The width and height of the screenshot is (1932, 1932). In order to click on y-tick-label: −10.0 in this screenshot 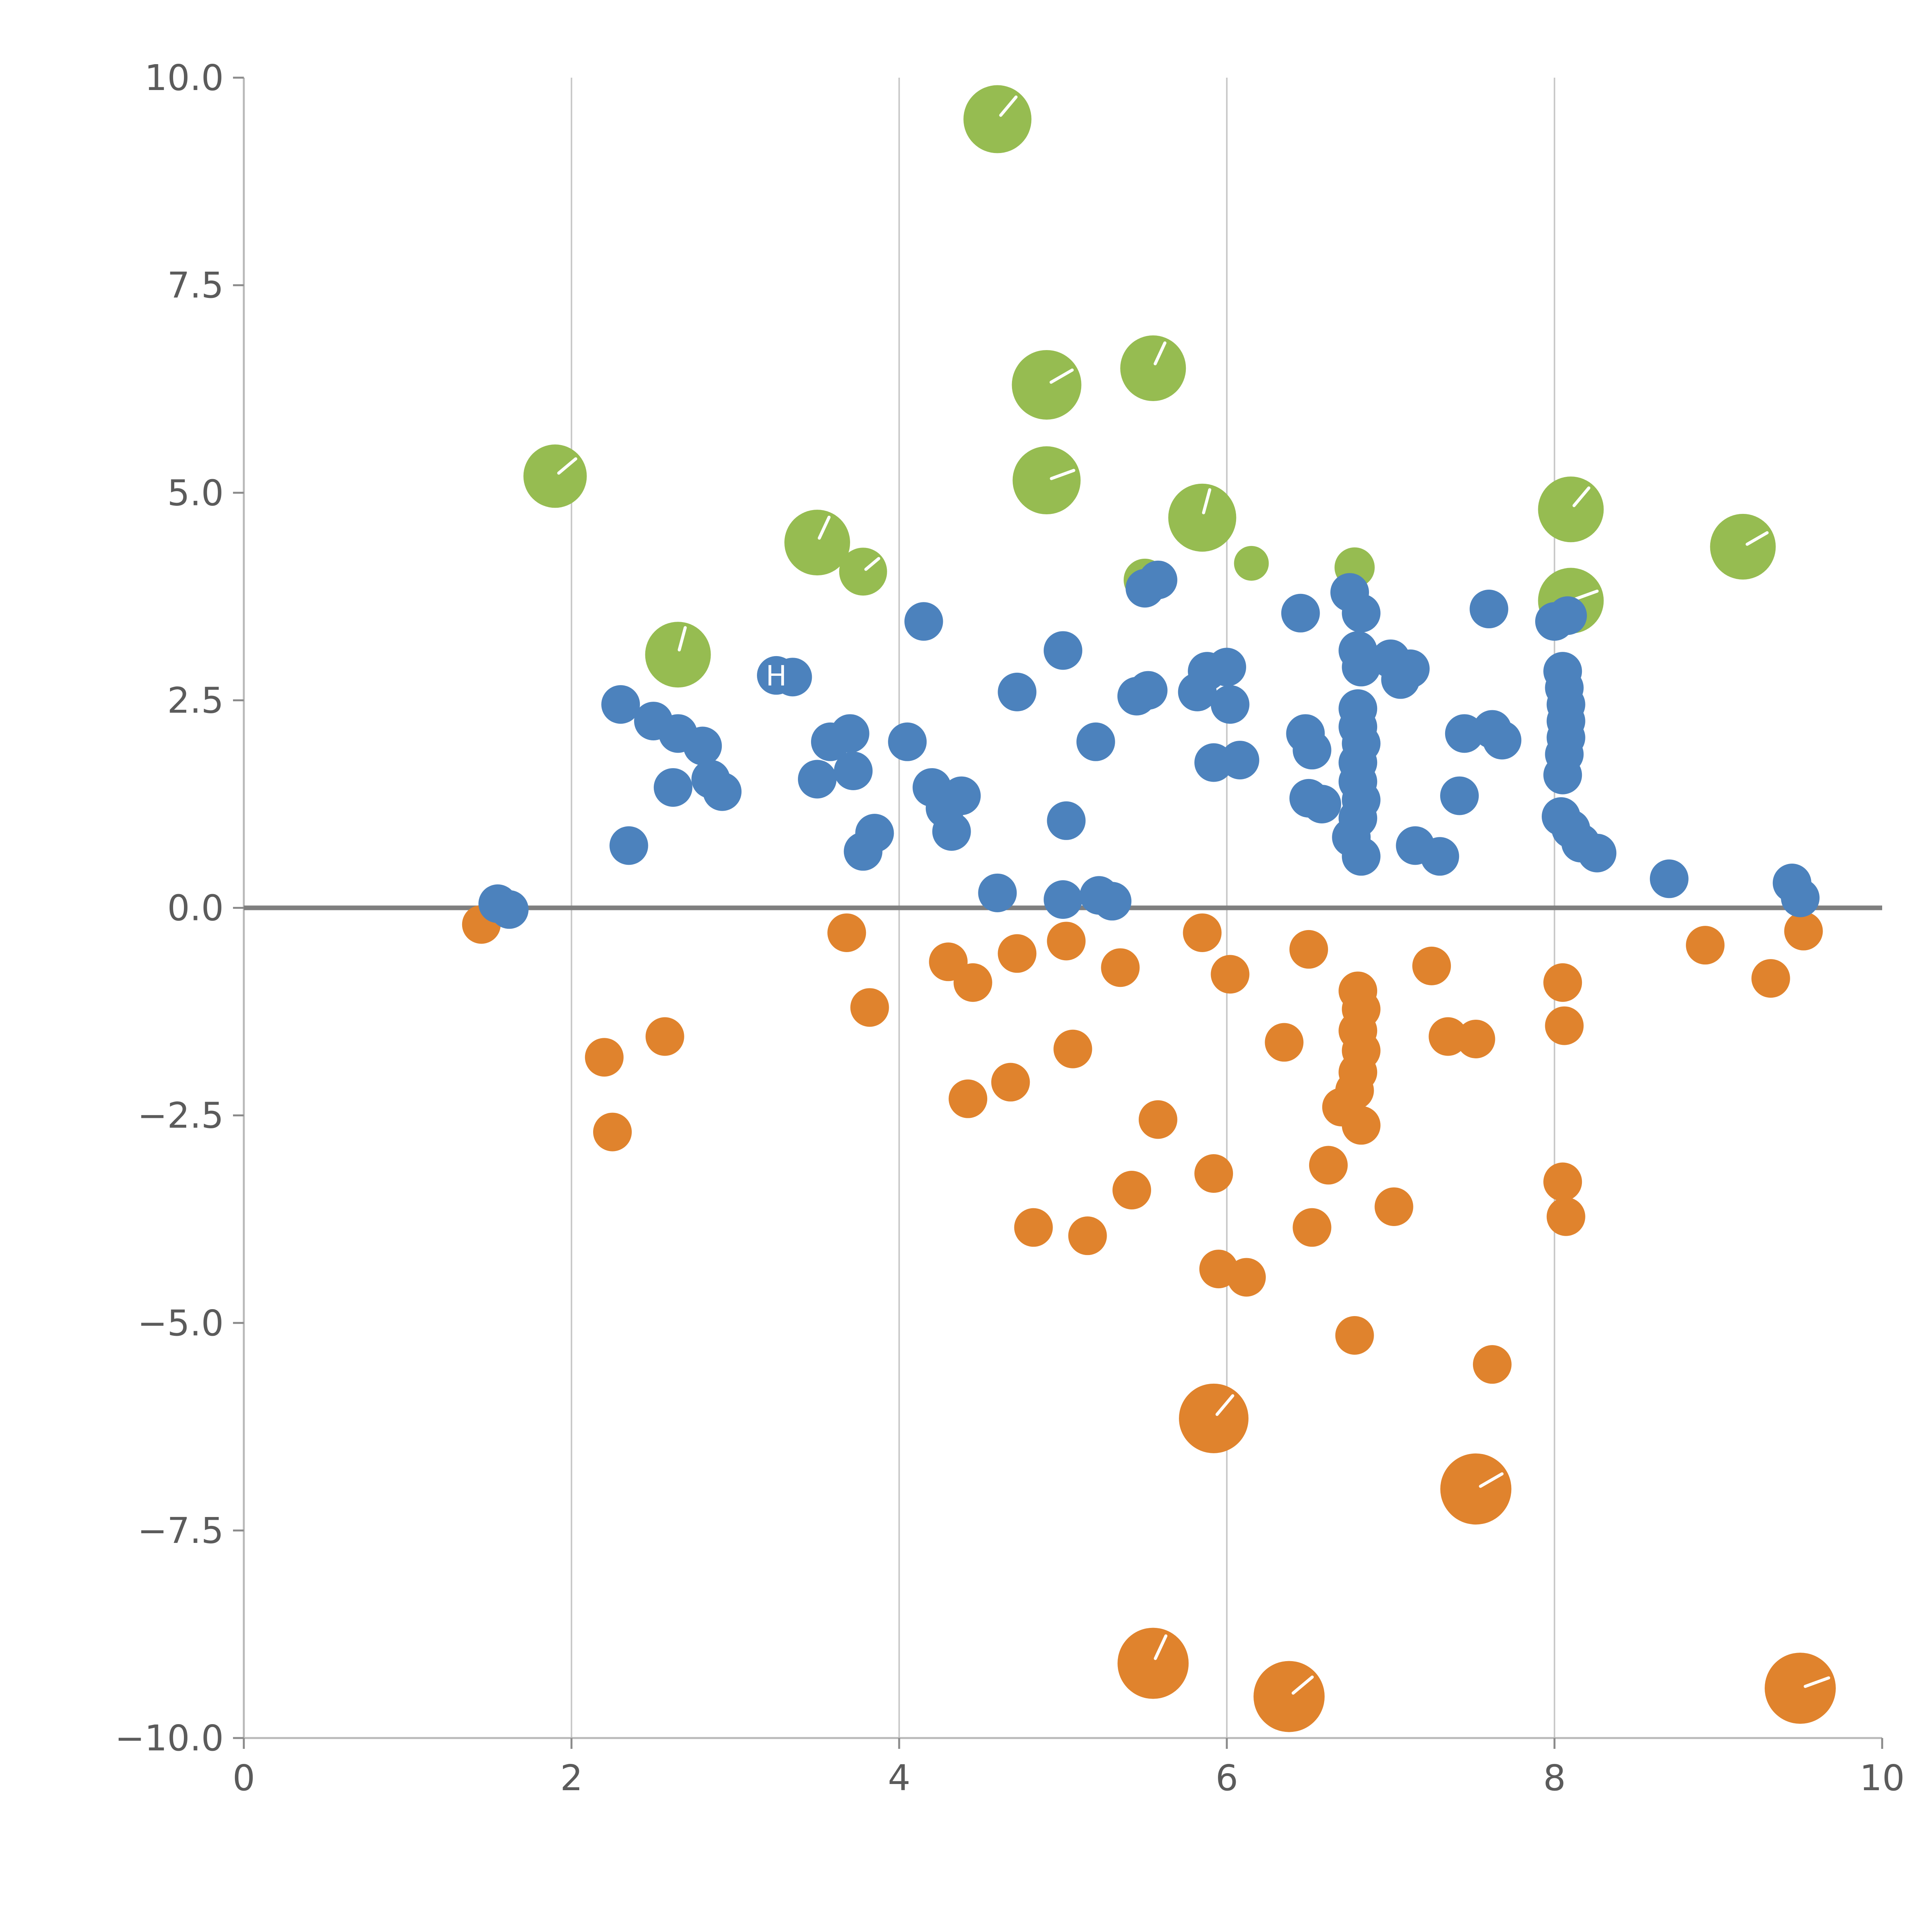, I will do `click(169, 1739)`.